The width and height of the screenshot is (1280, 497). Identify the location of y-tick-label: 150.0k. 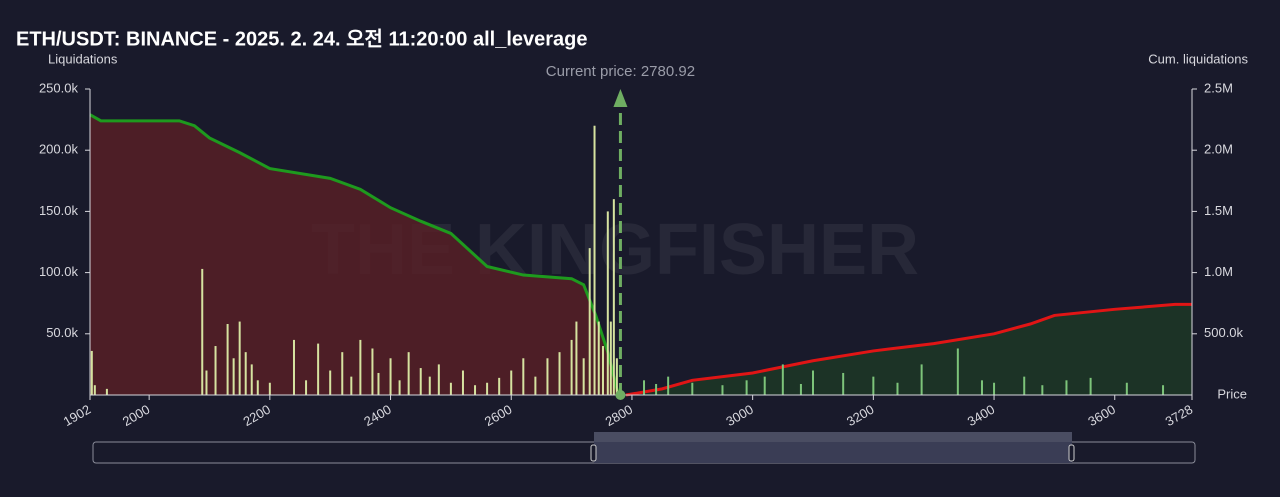
(59, 210).